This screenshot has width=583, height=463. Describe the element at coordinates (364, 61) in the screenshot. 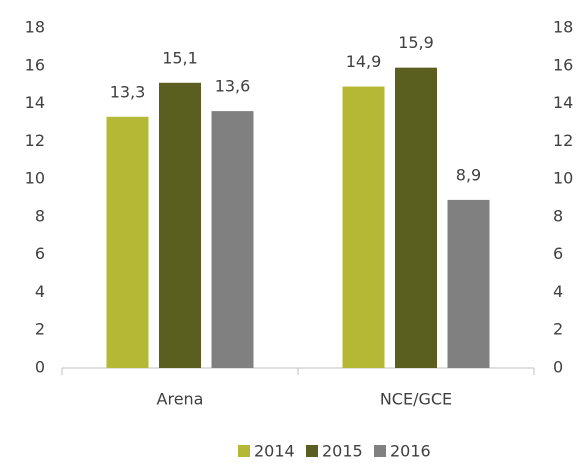

I see `value-label: 14,9` at that location.